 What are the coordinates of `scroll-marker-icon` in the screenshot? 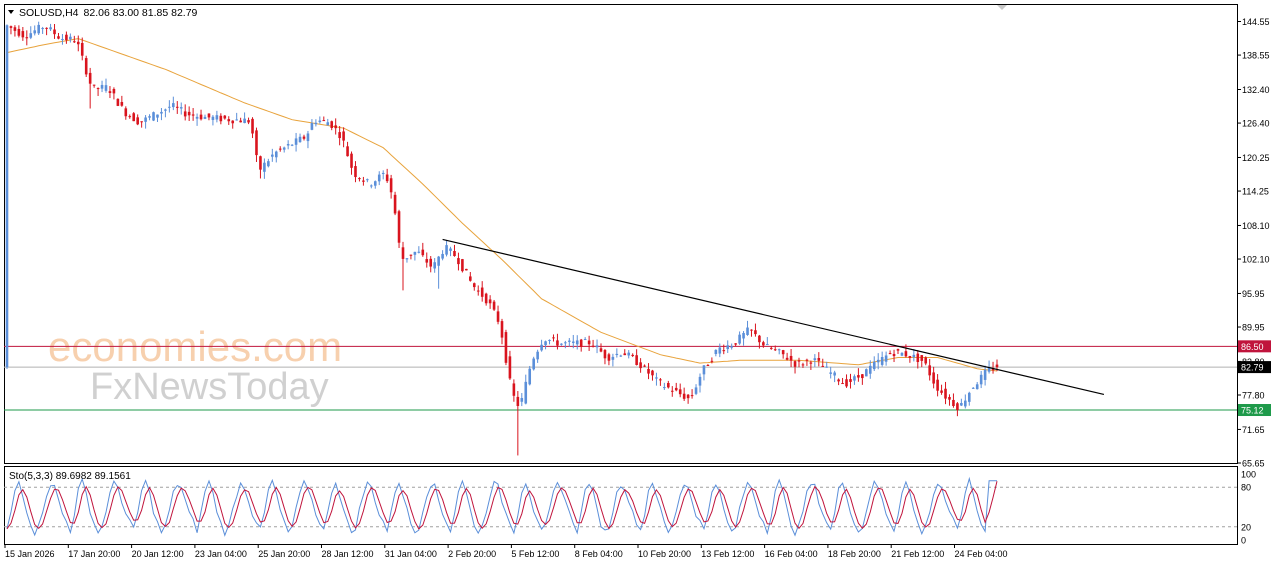 It's located at (1002, 7).